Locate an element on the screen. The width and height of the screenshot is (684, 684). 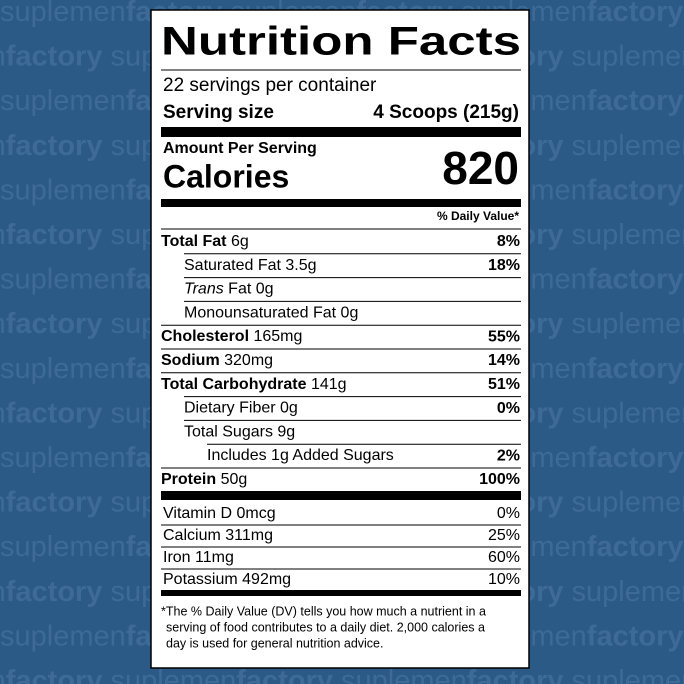
nutrient-dv: 100% is located at coordinates (499, 479).